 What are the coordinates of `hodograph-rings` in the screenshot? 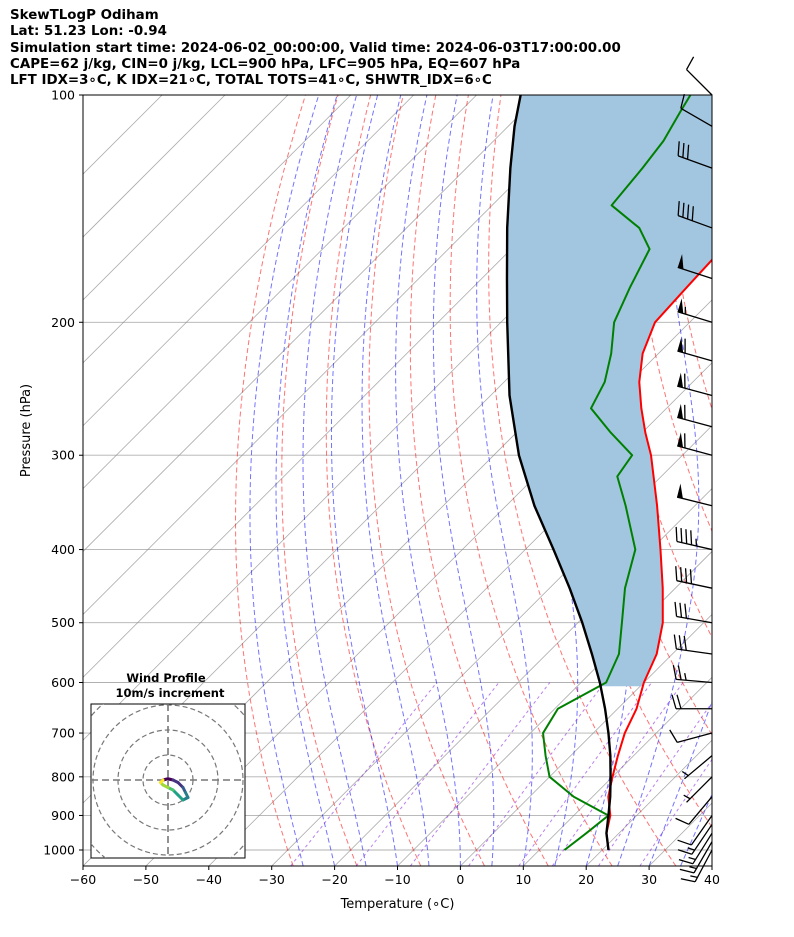 It's located at (168, 781).